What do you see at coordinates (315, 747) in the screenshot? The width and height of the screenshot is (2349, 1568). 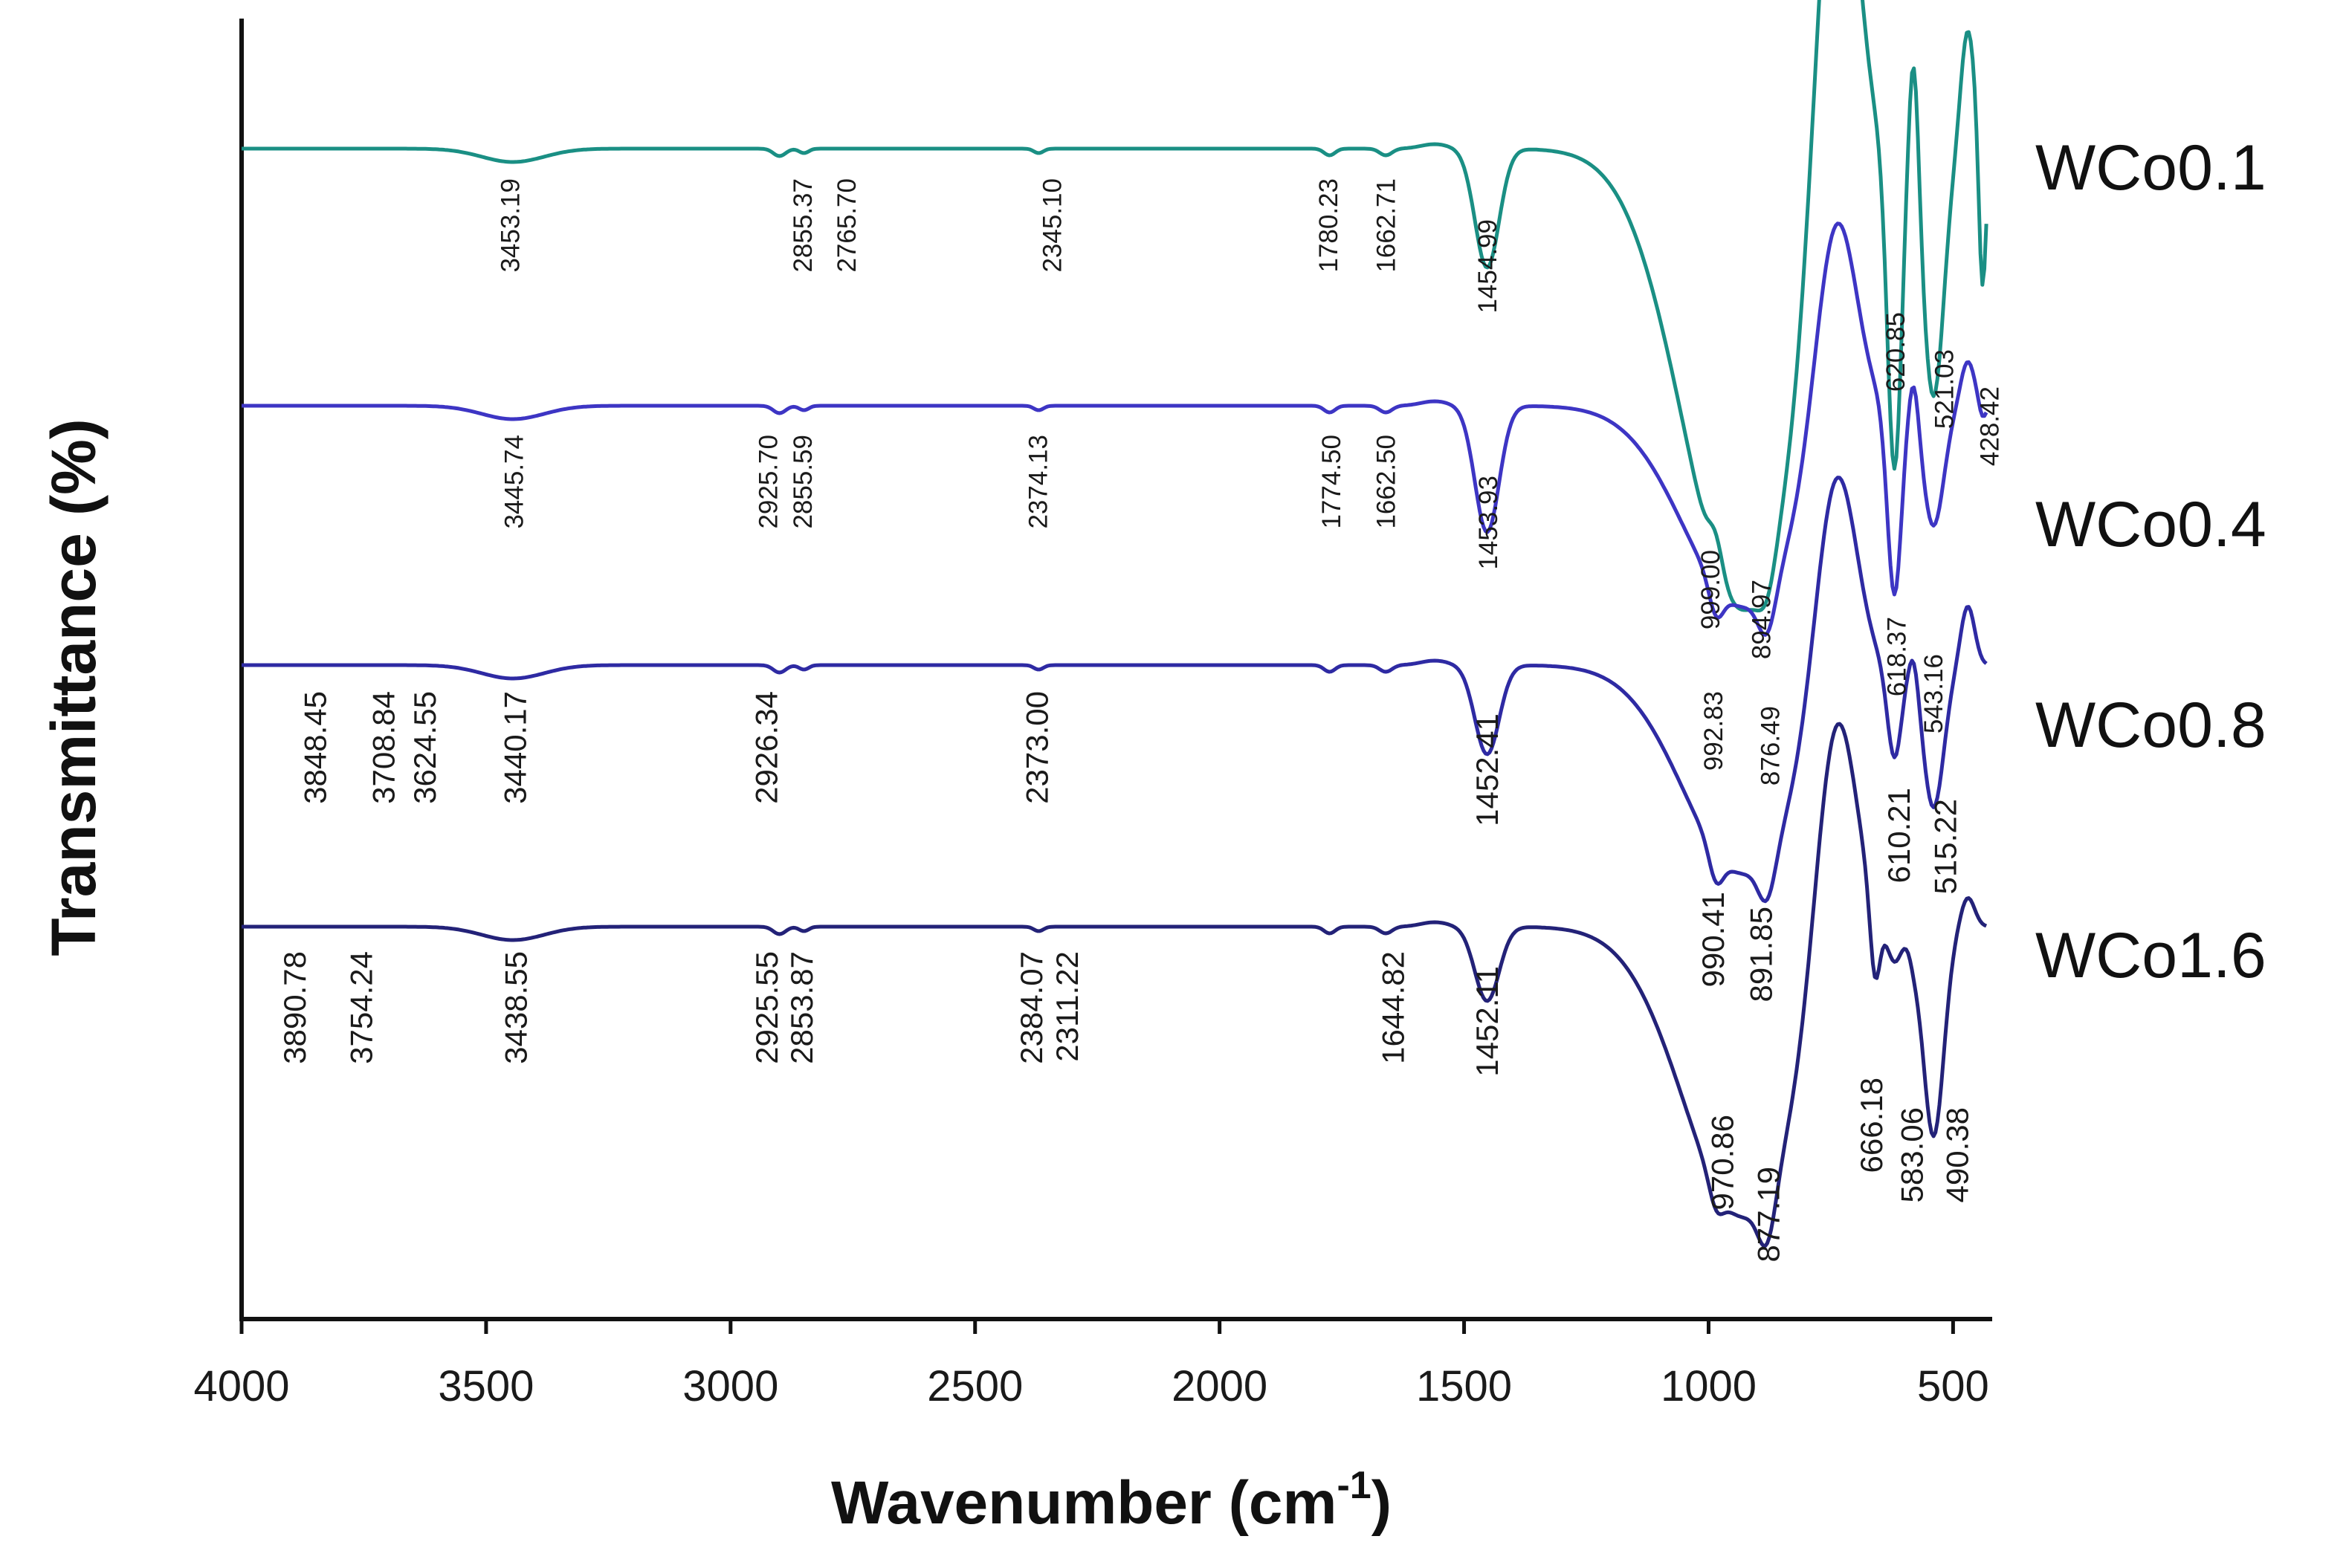 I see `peak-label: 3848.45` at bounding box center [315, 747].